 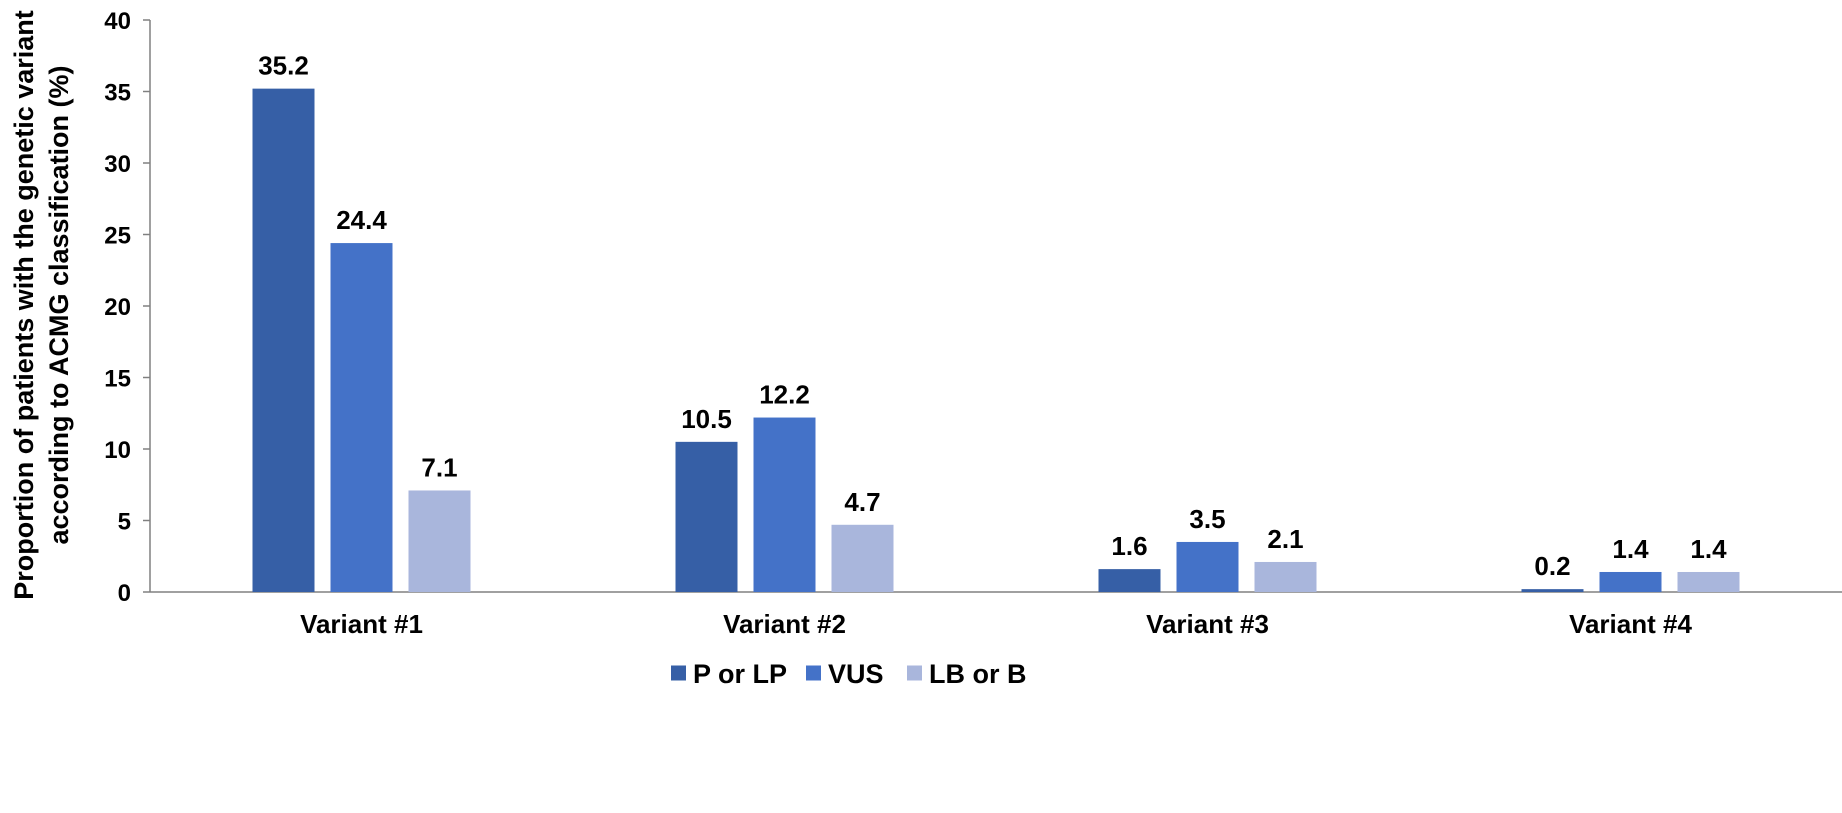 What do you see at coordinates (1207, 624) in the screenshot?
I see `x-category-label: Variant #3` at bounding box center [1207, 624].